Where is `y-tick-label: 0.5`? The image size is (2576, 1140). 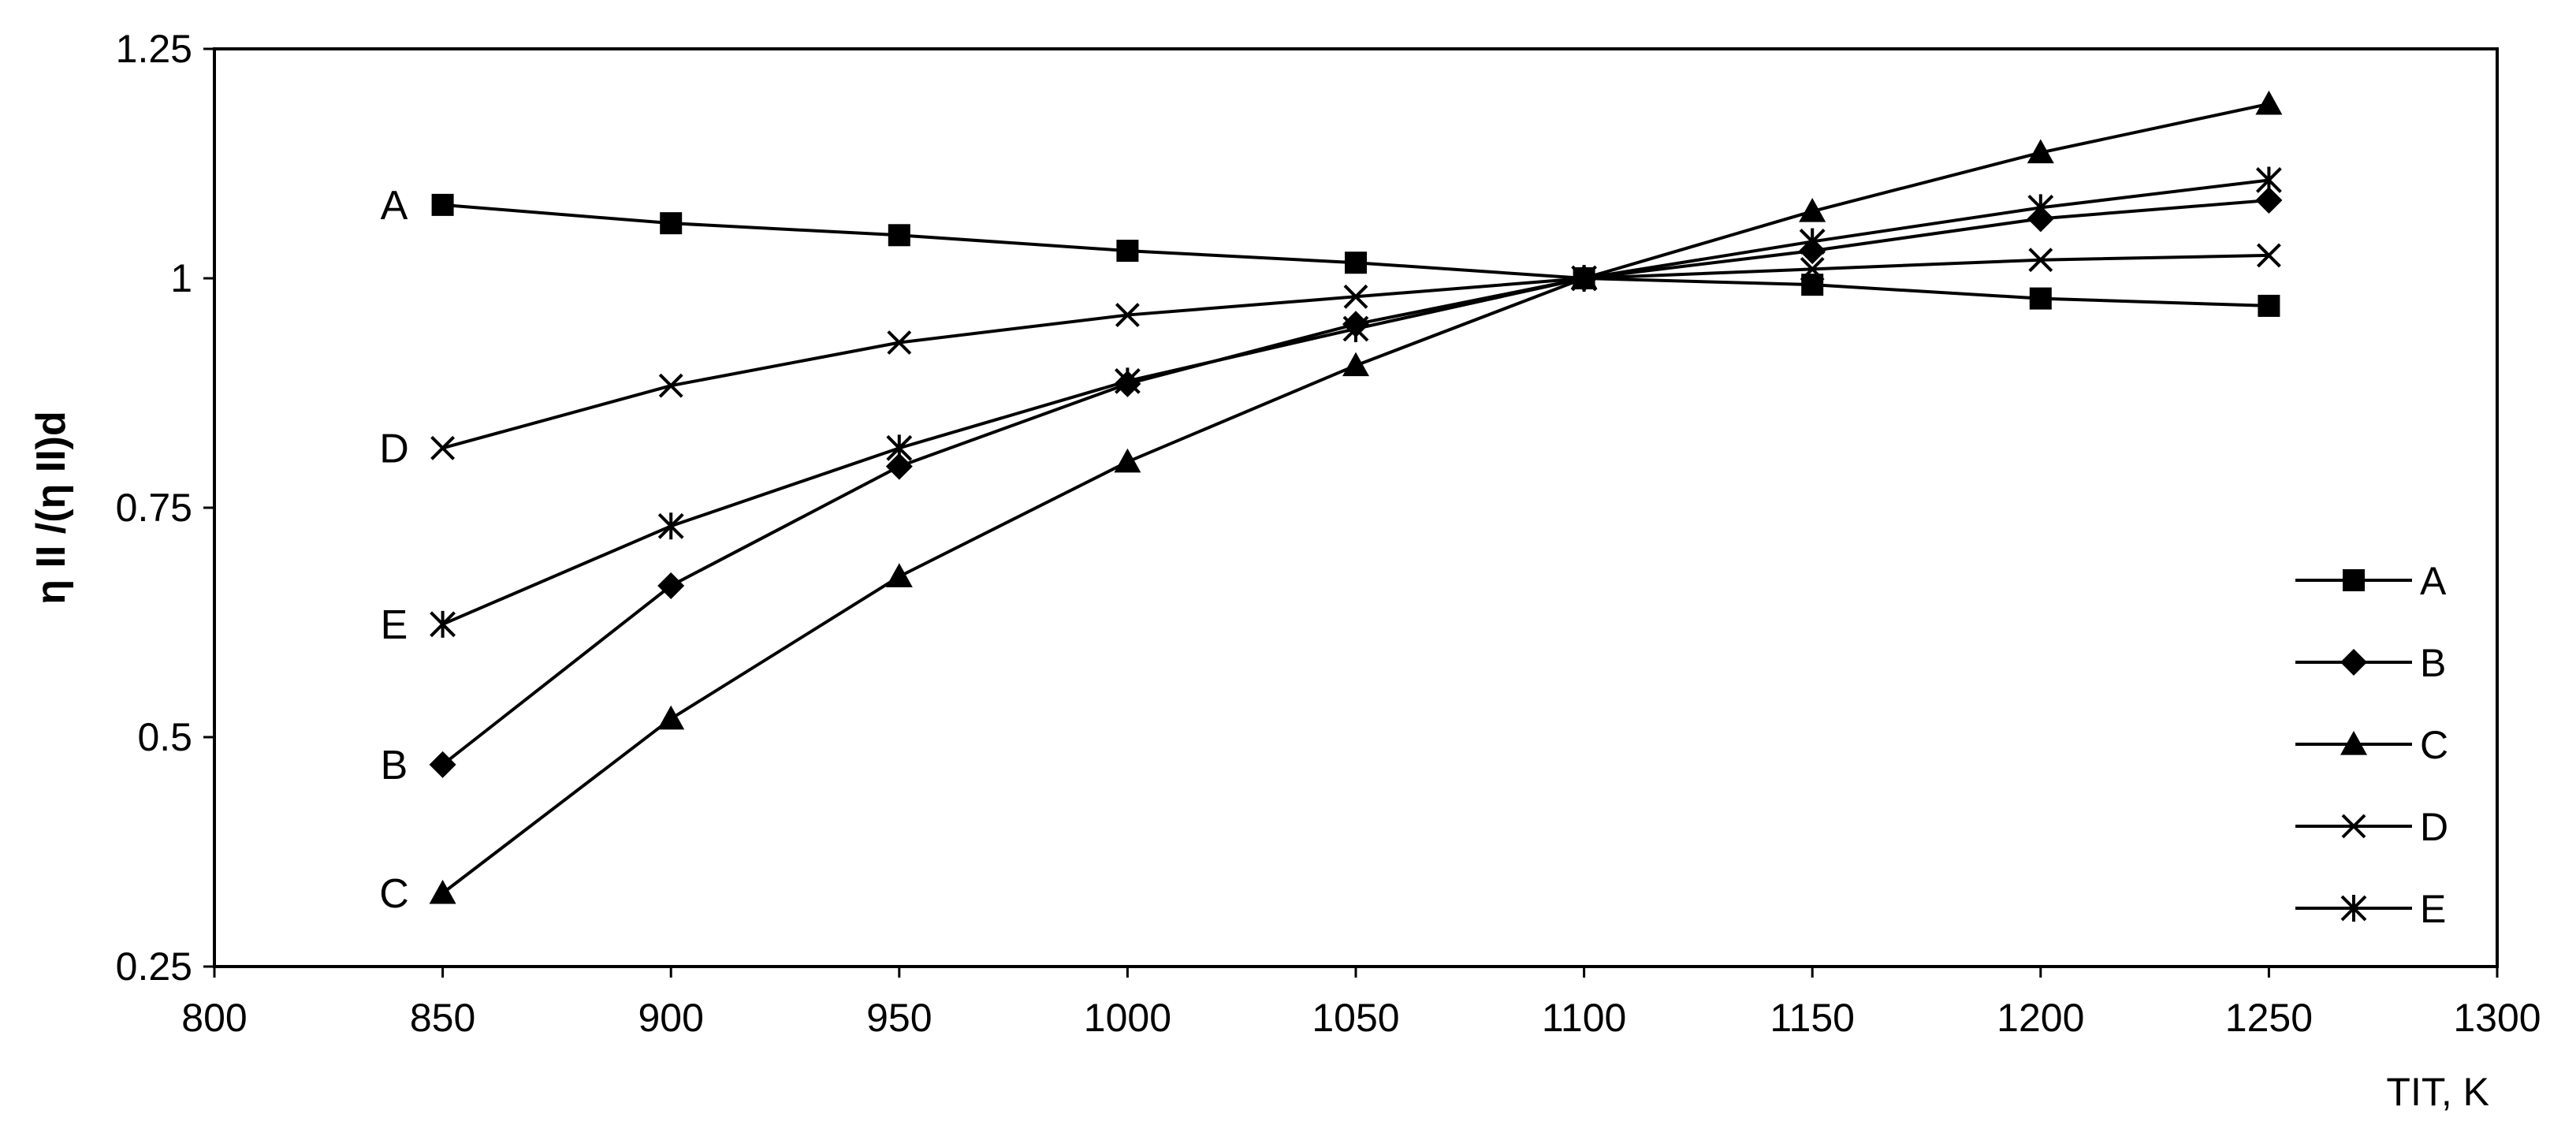 y-tick-label: 0.5 is located at coordinates (164, 737).